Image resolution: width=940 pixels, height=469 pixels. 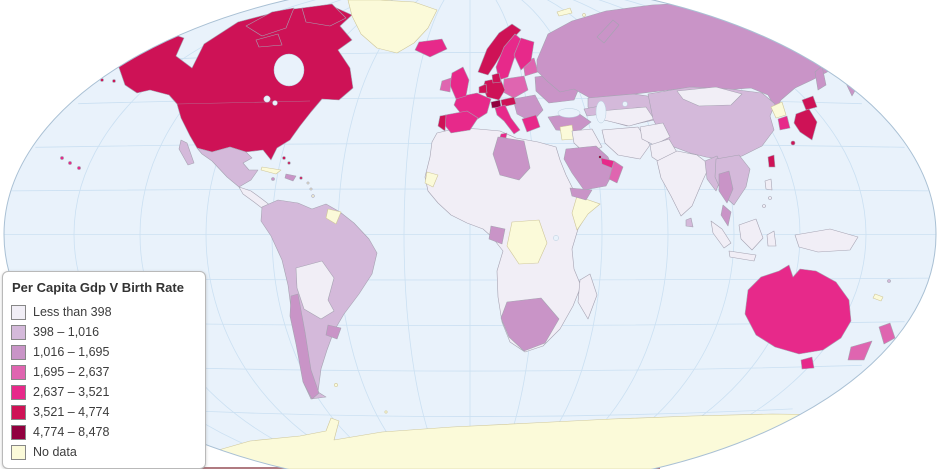 I want to click on region-yemen, so click(x=581, y=194).